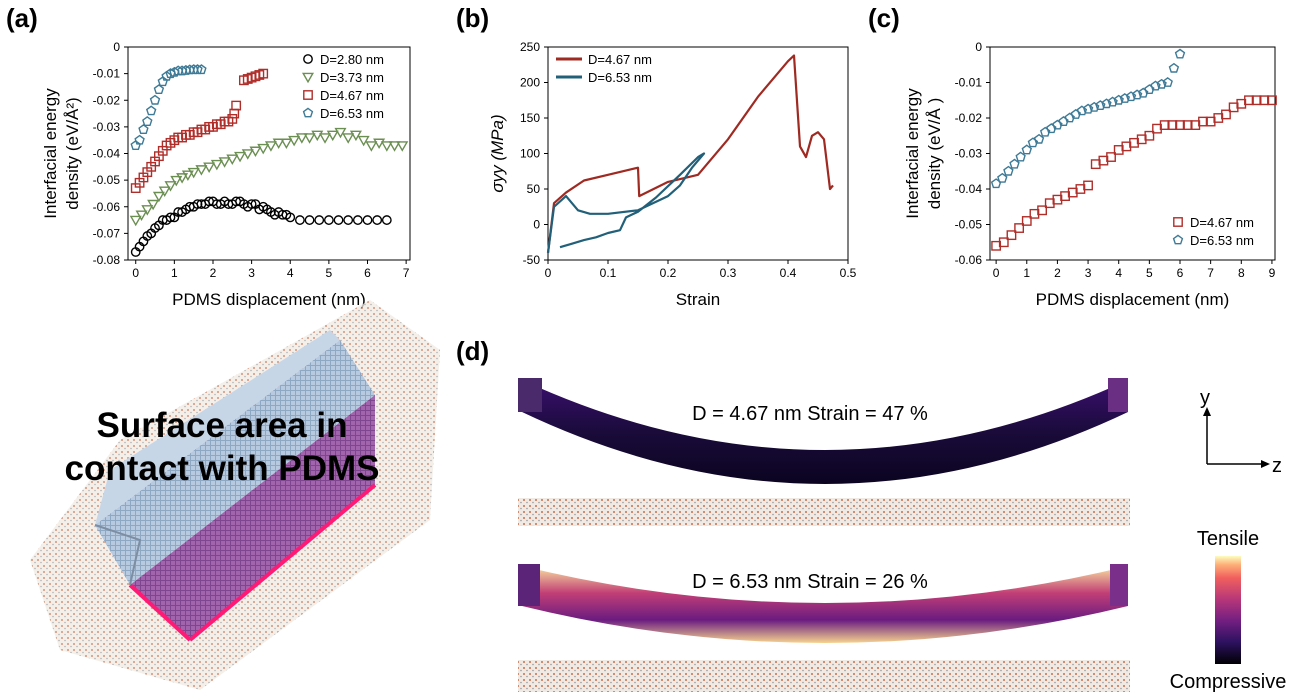  What do you see at coordinates (135, 273) in the screenshot?
I see `x-tick-label: 0` at bounding box center [135, 273].